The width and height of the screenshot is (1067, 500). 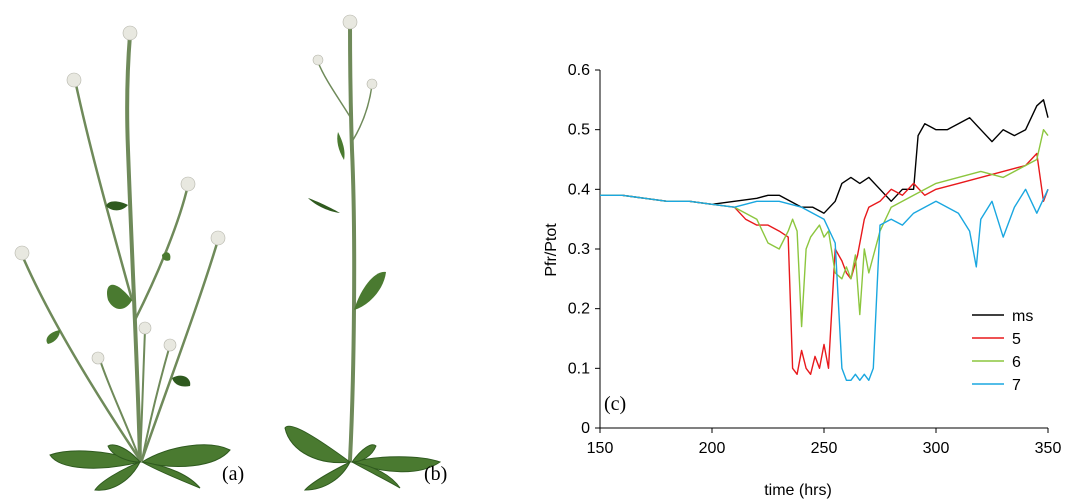 I want to click on legend-label-5: 5, so click(x=1016, y=339).